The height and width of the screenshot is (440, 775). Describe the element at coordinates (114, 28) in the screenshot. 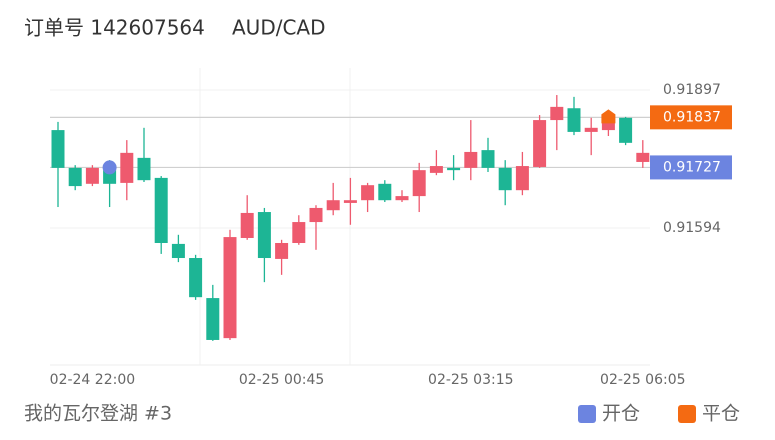

I see `order-number: 订单号 142607564` at that location.